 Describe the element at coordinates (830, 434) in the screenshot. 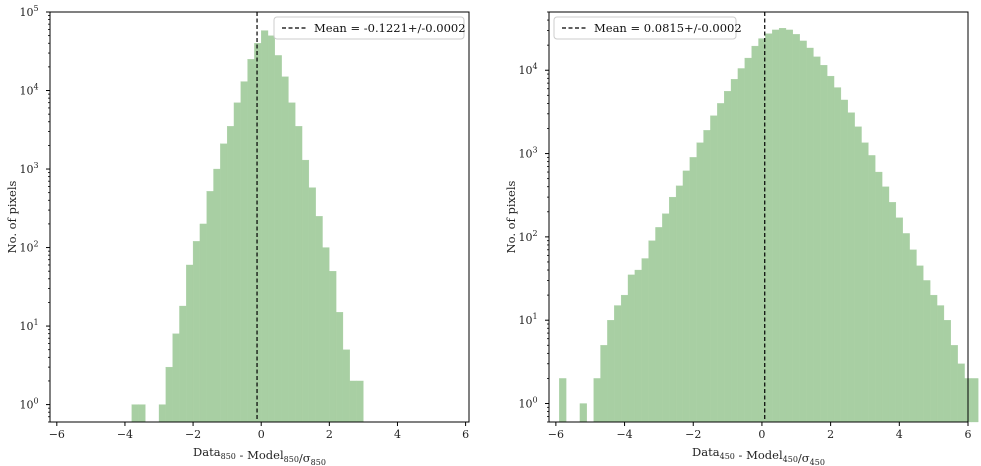

I see `x-tick-label: 2` at that location.